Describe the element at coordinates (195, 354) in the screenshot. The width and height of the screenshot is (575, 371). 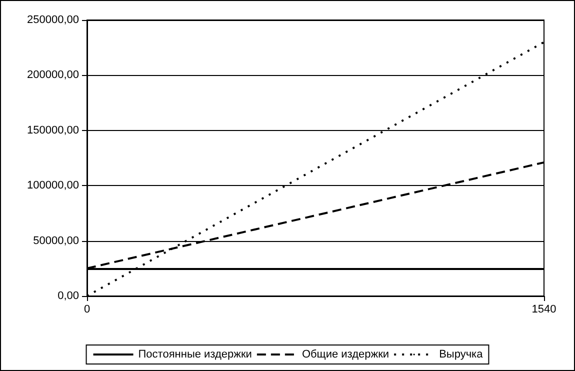
I see `legend-label: Постоянные издержки` at that location.